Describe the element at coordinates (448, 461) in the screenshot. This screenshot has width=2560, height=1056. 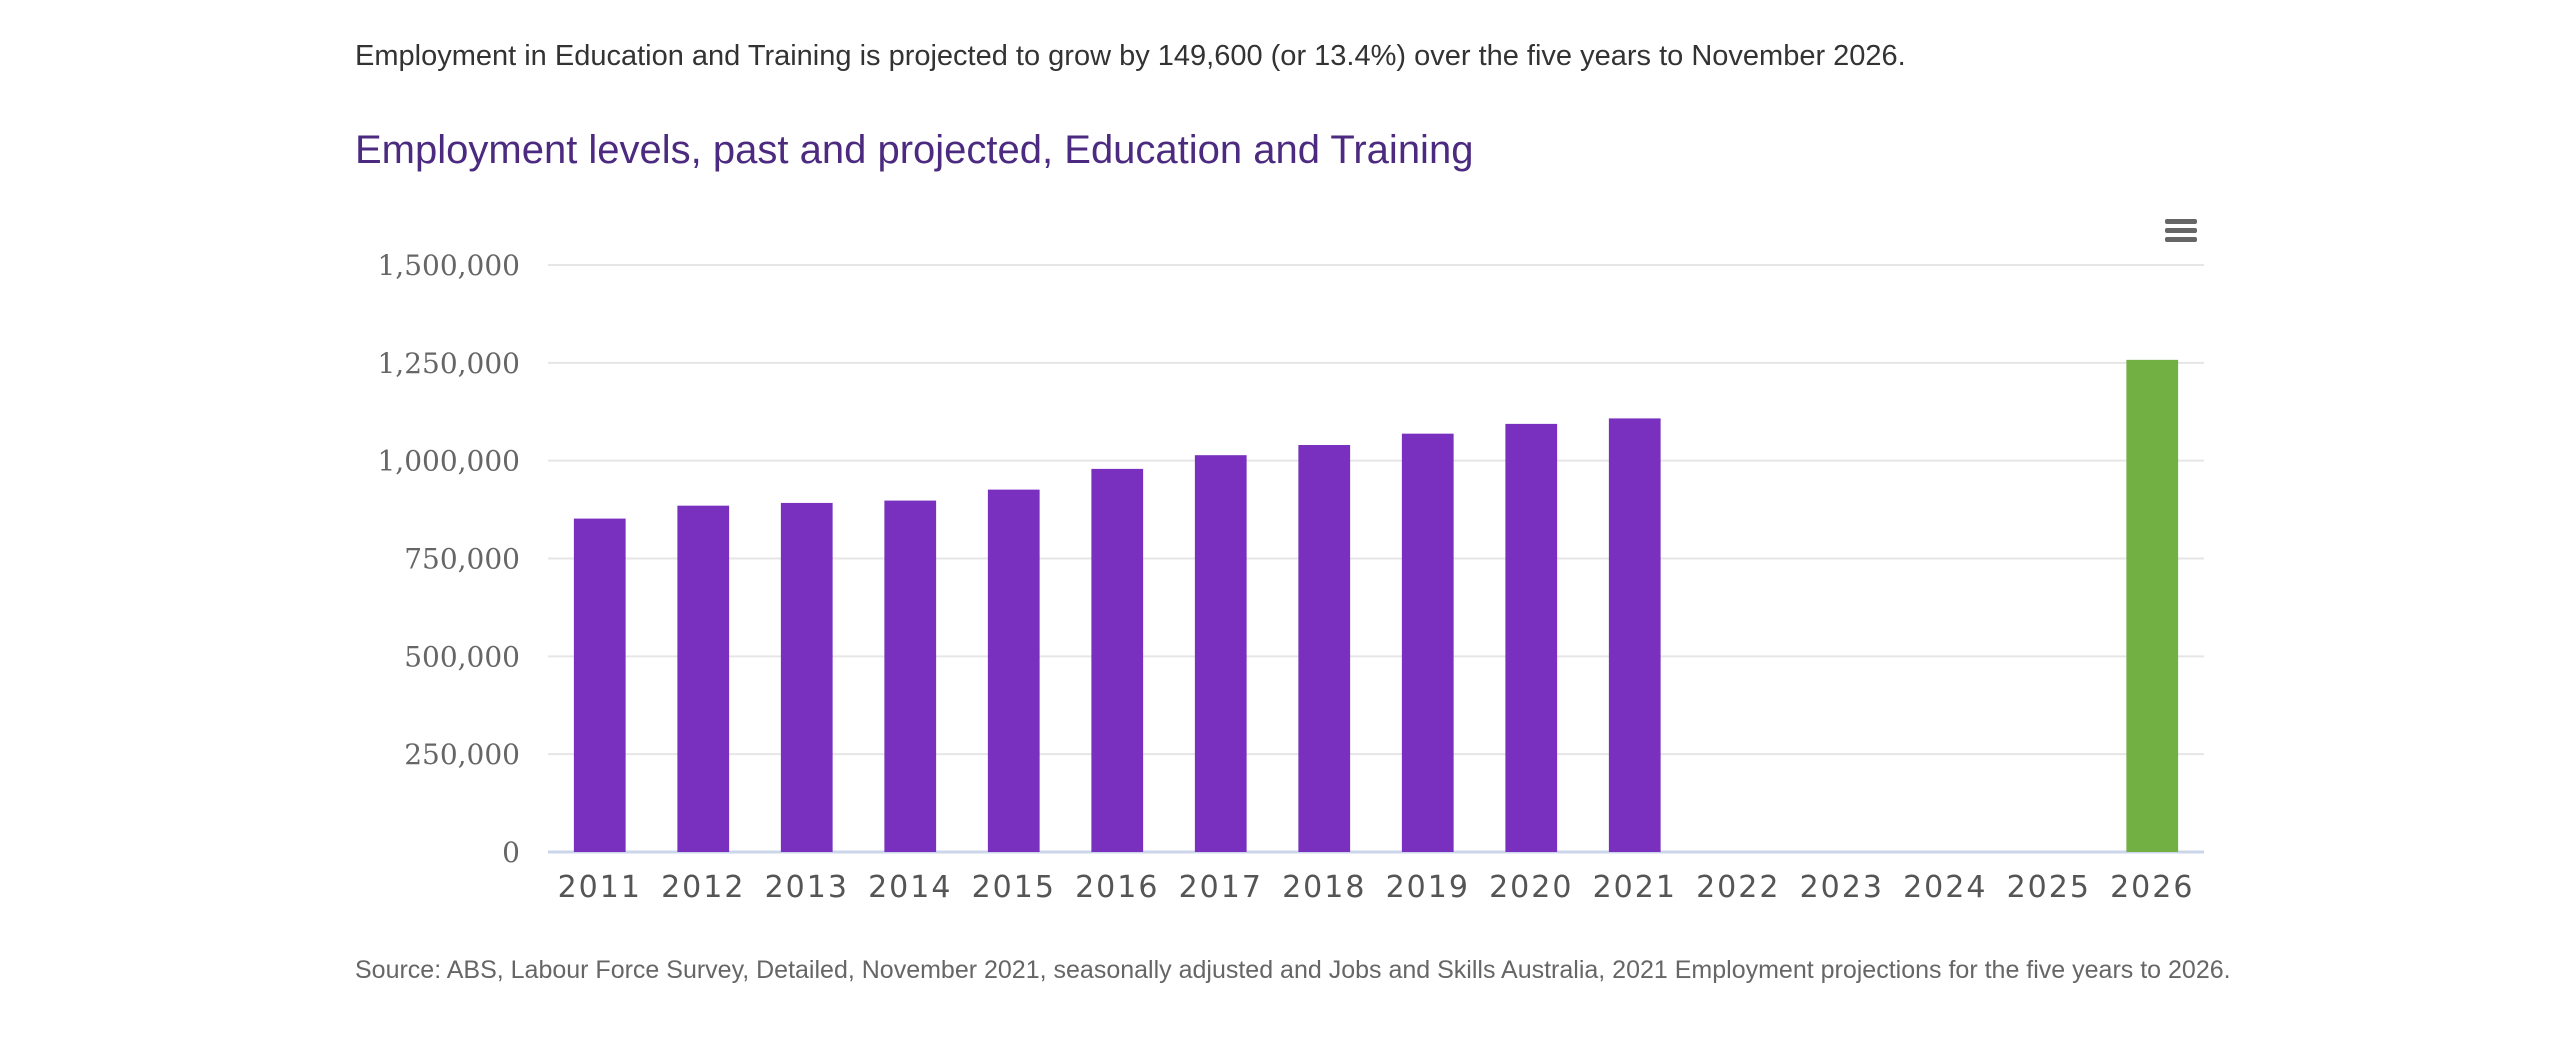
I see `y-tick-label: 1,000,000` at that location.